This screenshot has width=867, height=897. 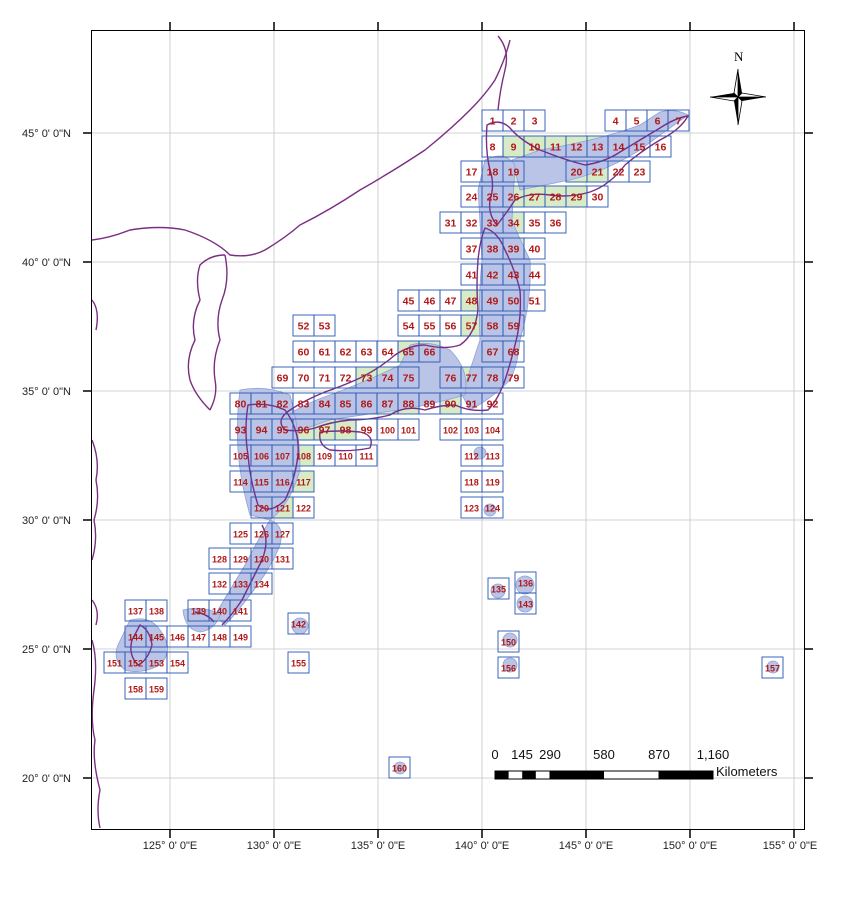 What do you see at coordinates (135, 690) in the screenshot?
I see `tile-number: 158` at bounding box center [135, 690].